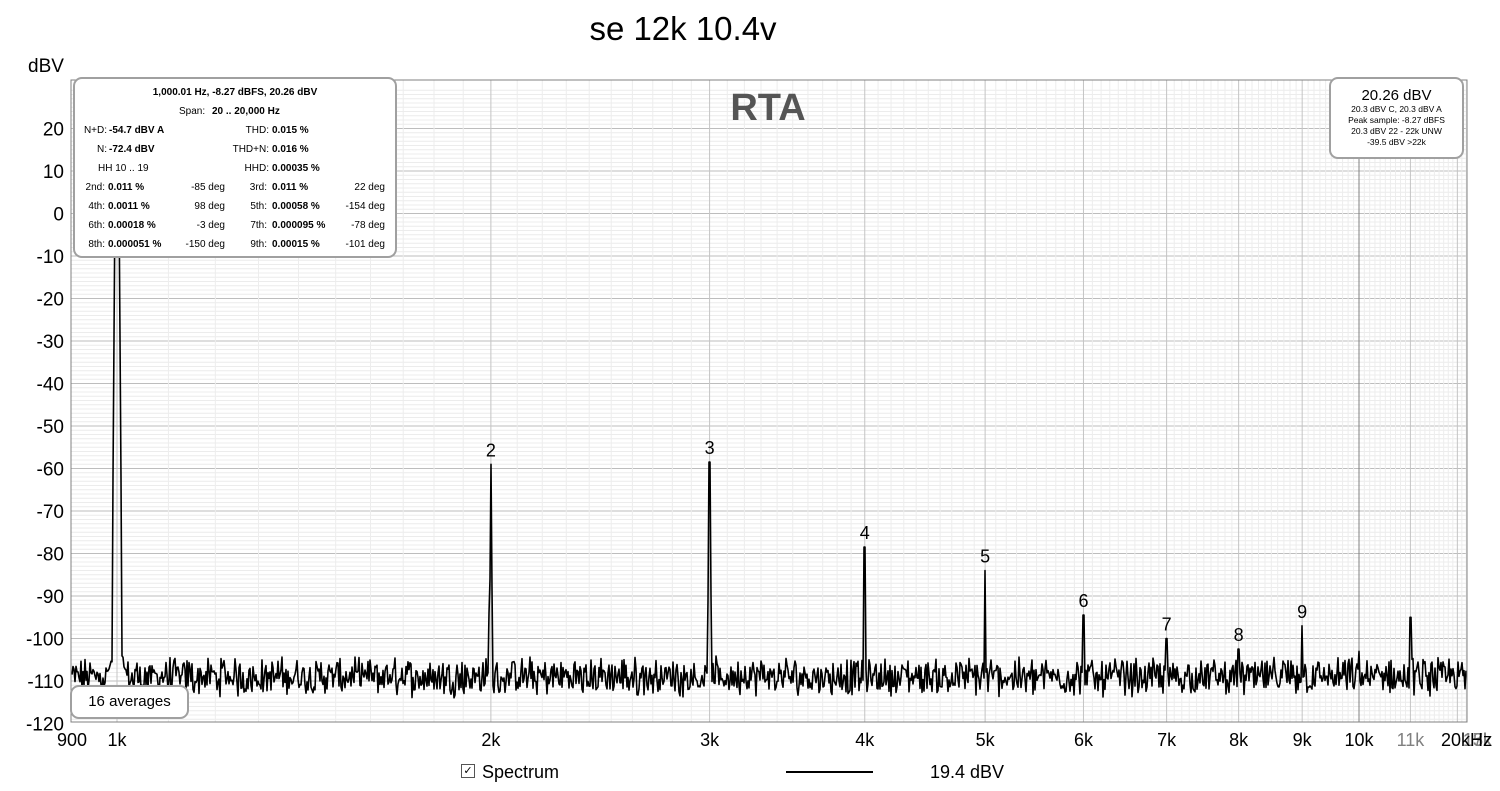  What do you see at coordinates (50, 342) in the screenshot?
I see `y-tick-label: -30` at bounding box center [50, 342].